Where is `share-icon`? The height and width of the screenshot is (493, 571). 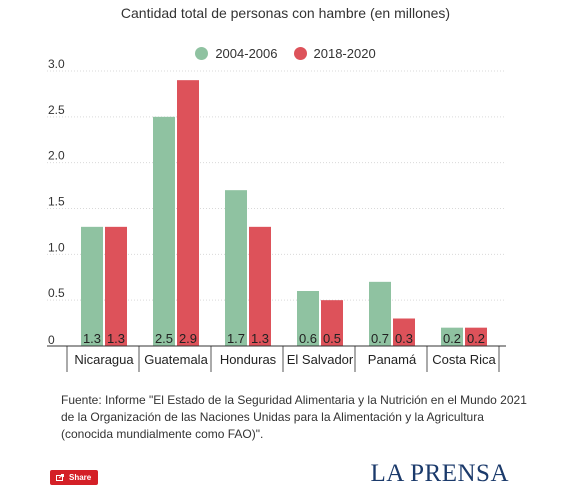
share-icon is located at coordinates (60, 477).